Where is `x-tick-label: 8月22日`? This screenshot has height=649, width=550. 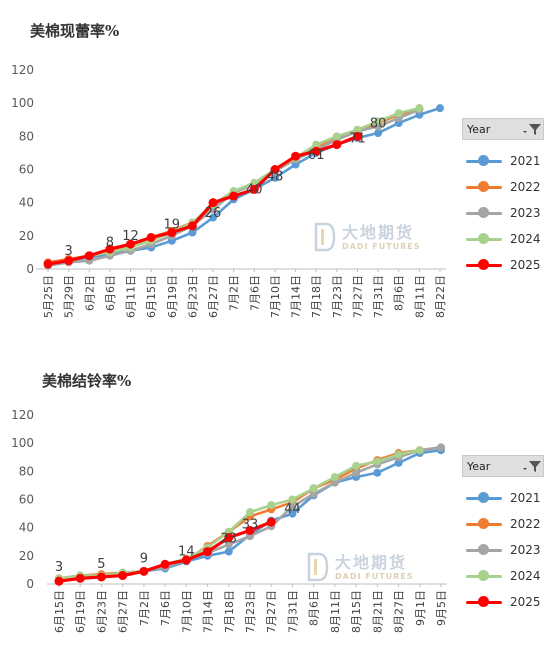 x-tick-label: 8月22日 is located at coordinates (440, 296).